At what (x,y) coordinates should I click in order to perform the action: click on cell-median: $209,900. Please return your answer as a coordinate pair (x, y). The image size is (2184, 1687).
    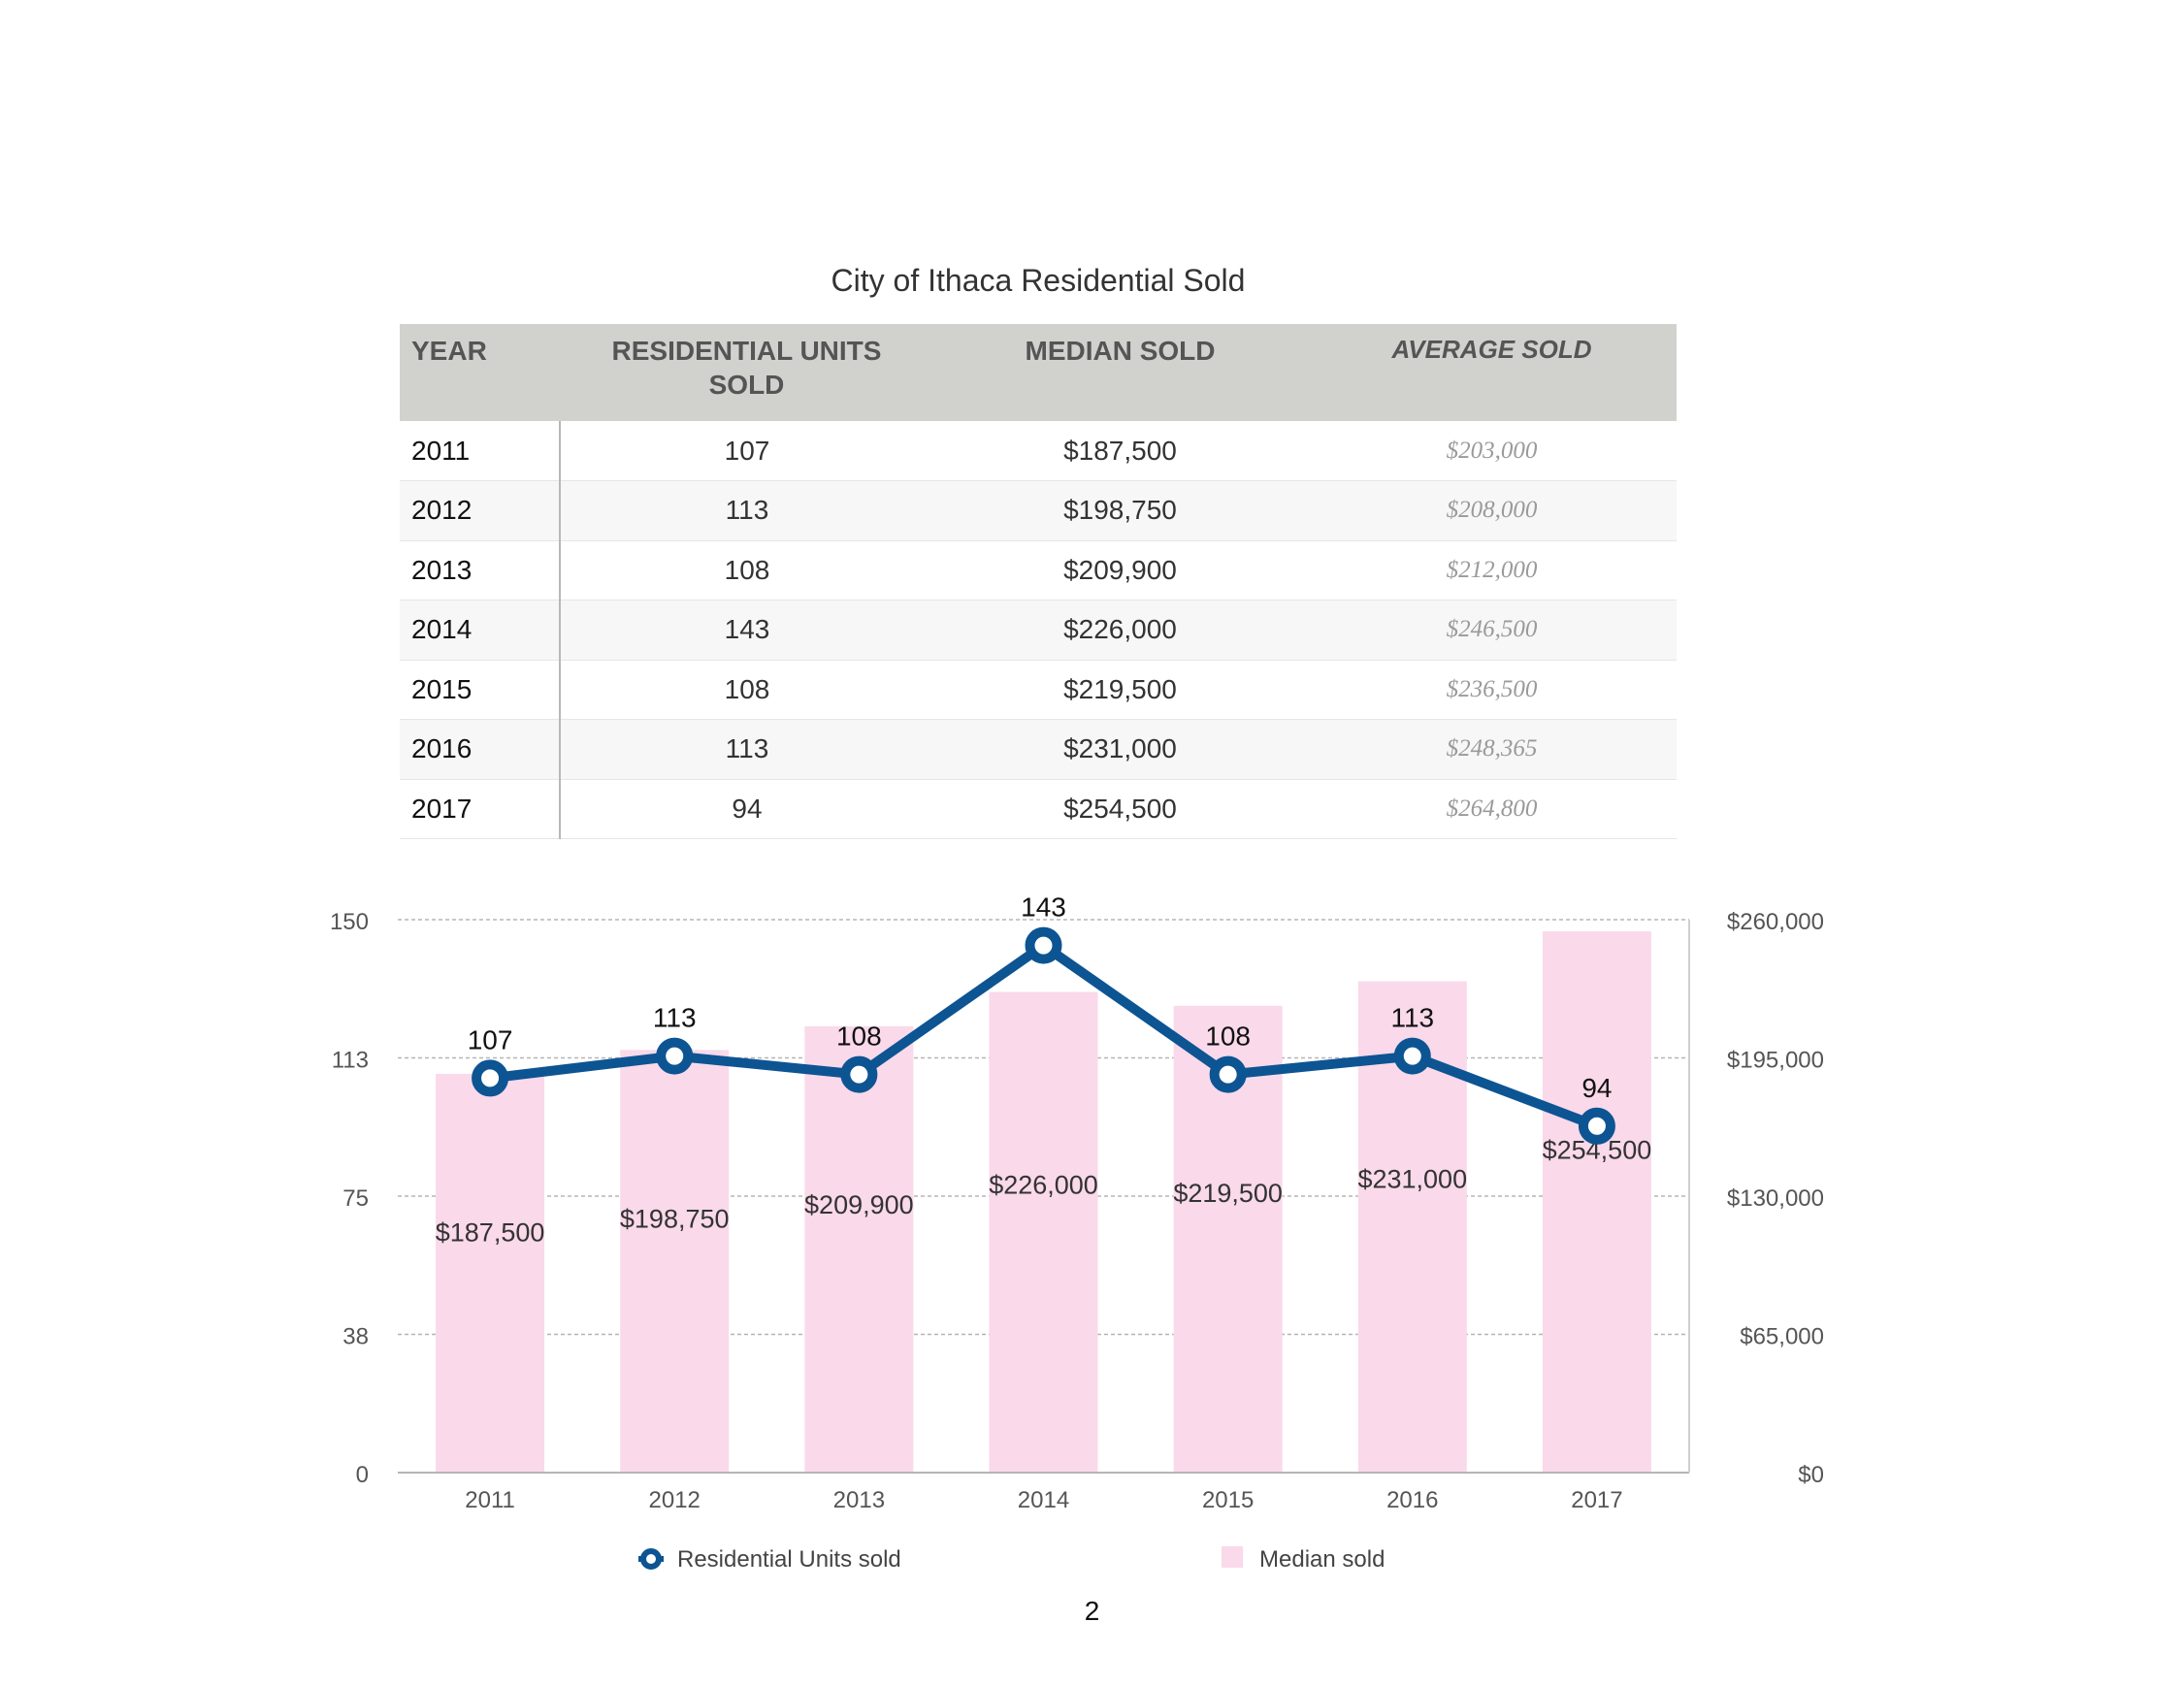
    Looking at the image, I should click on (1120, 569).